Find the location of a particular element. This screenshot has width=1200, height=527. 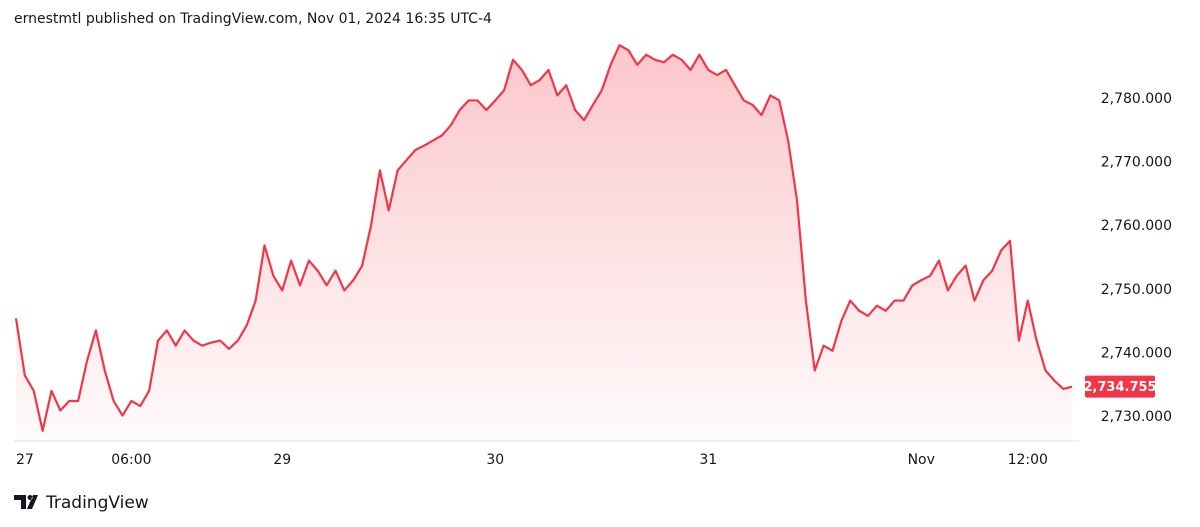

y-tick-label: 2,730.000 is located at coordinates (1136, 417).